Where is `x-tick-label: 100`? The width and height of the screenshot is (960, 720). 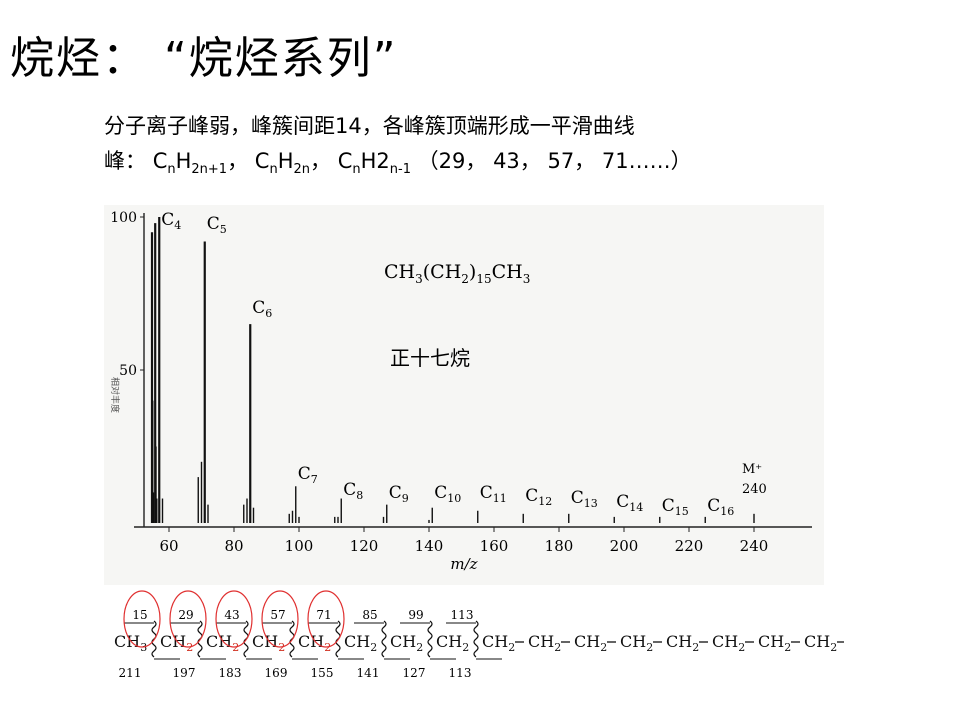 x-tick-label: 100 is located at coordinates (299, 546).